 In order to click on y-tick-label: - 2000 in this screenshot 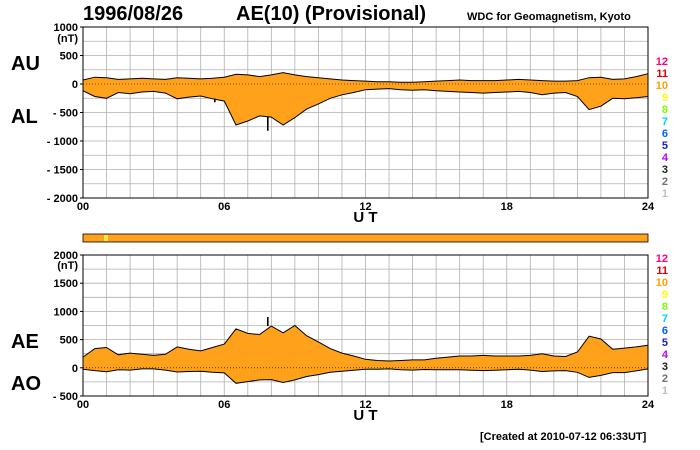, I will do `click(62, 199)`.